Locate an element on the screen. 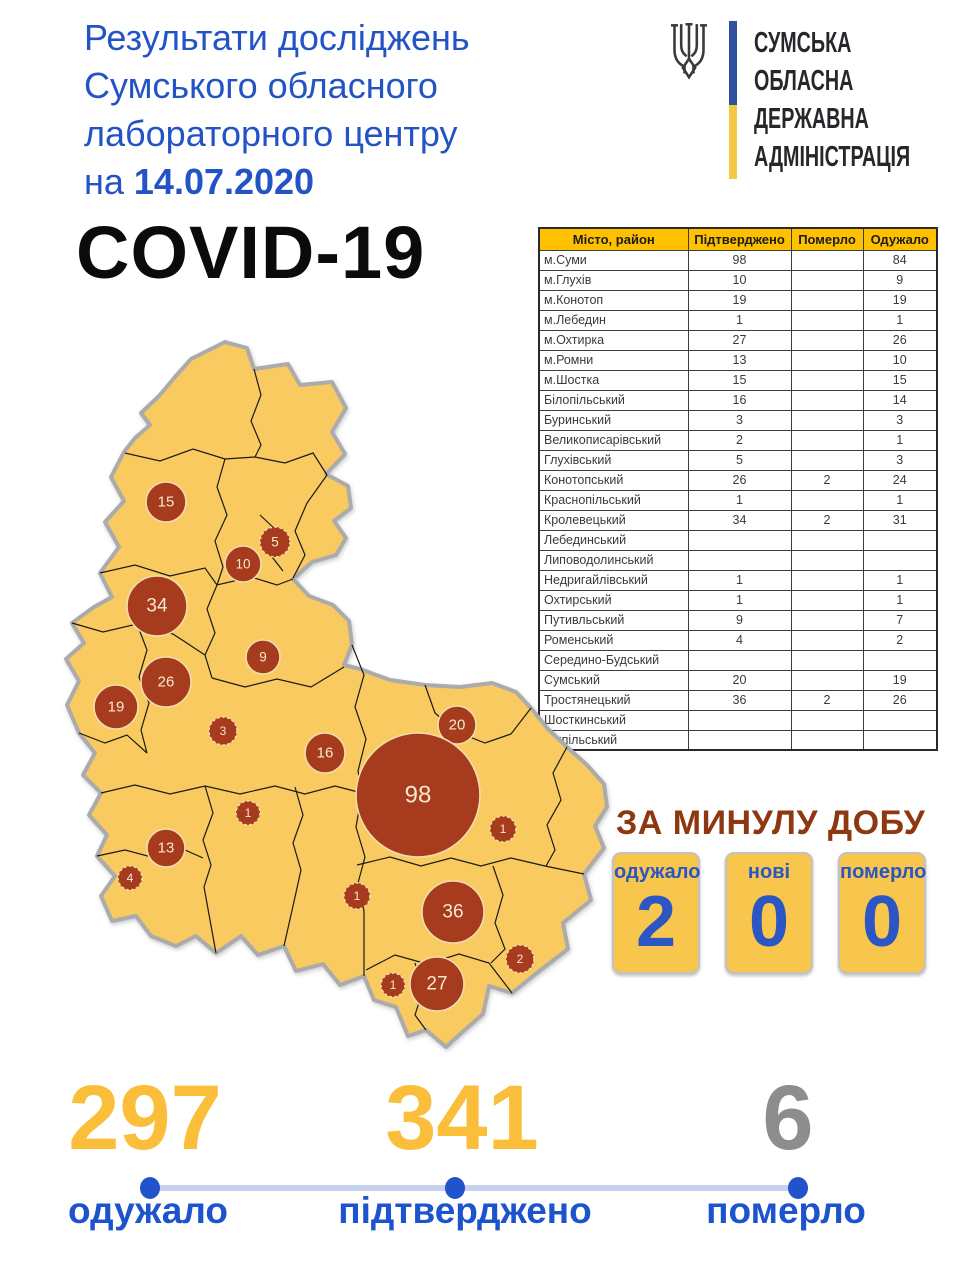 This screenshot has width=976, height=1280. table-row: м.Ромни 13 10 is located at coordinates (738, 360).